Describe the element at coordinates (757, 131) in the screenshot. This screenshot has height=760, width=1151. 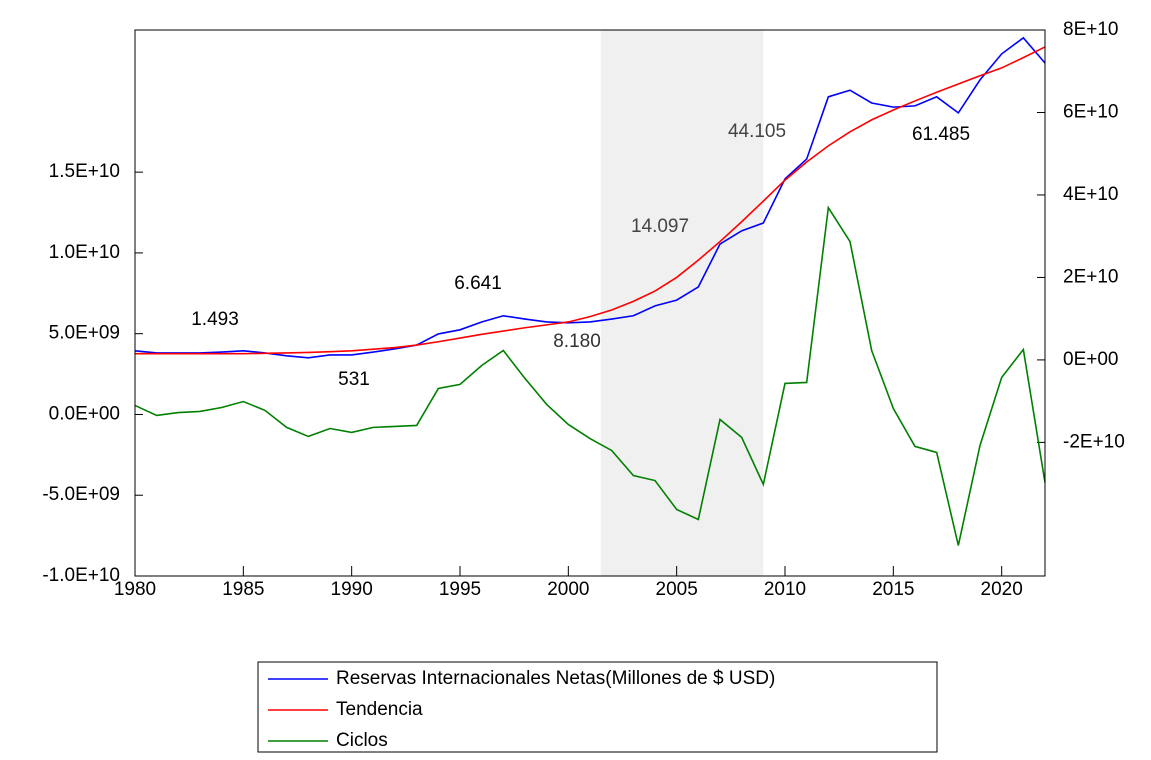
I see `annotation: 44.105` at that location.